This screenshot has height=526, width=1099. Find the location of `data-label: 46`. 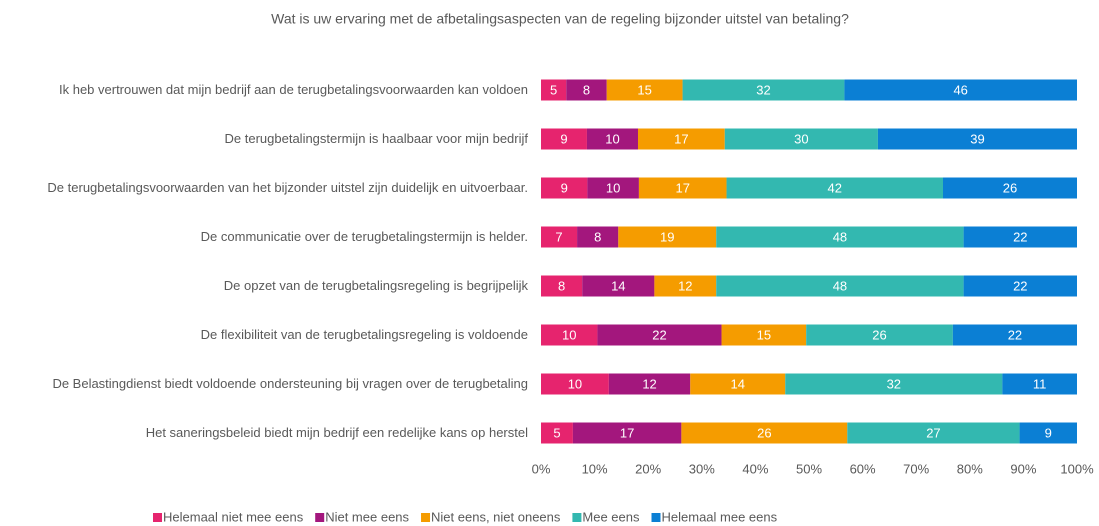

data-label: 46 is located at coordinates (960, 89).